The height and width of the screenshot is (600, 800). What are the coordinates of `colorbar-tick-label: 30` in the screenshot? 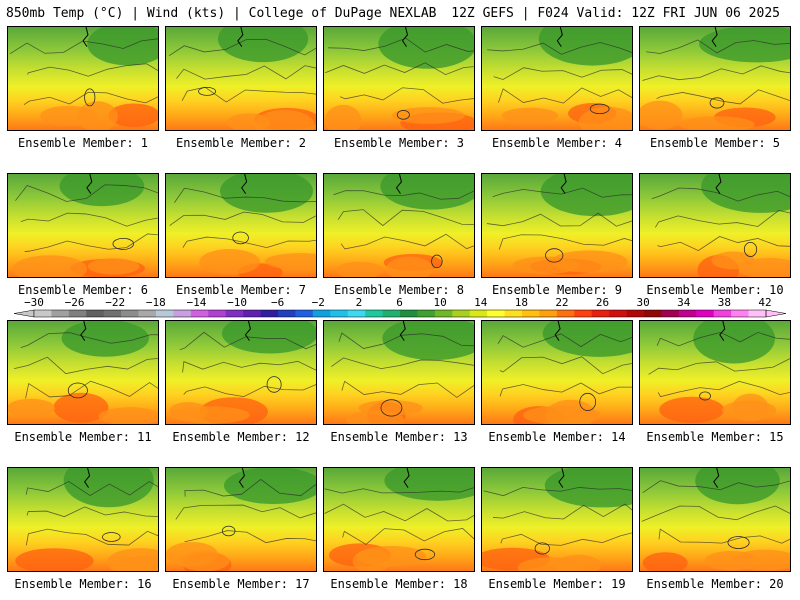 It's located at (643, 302).